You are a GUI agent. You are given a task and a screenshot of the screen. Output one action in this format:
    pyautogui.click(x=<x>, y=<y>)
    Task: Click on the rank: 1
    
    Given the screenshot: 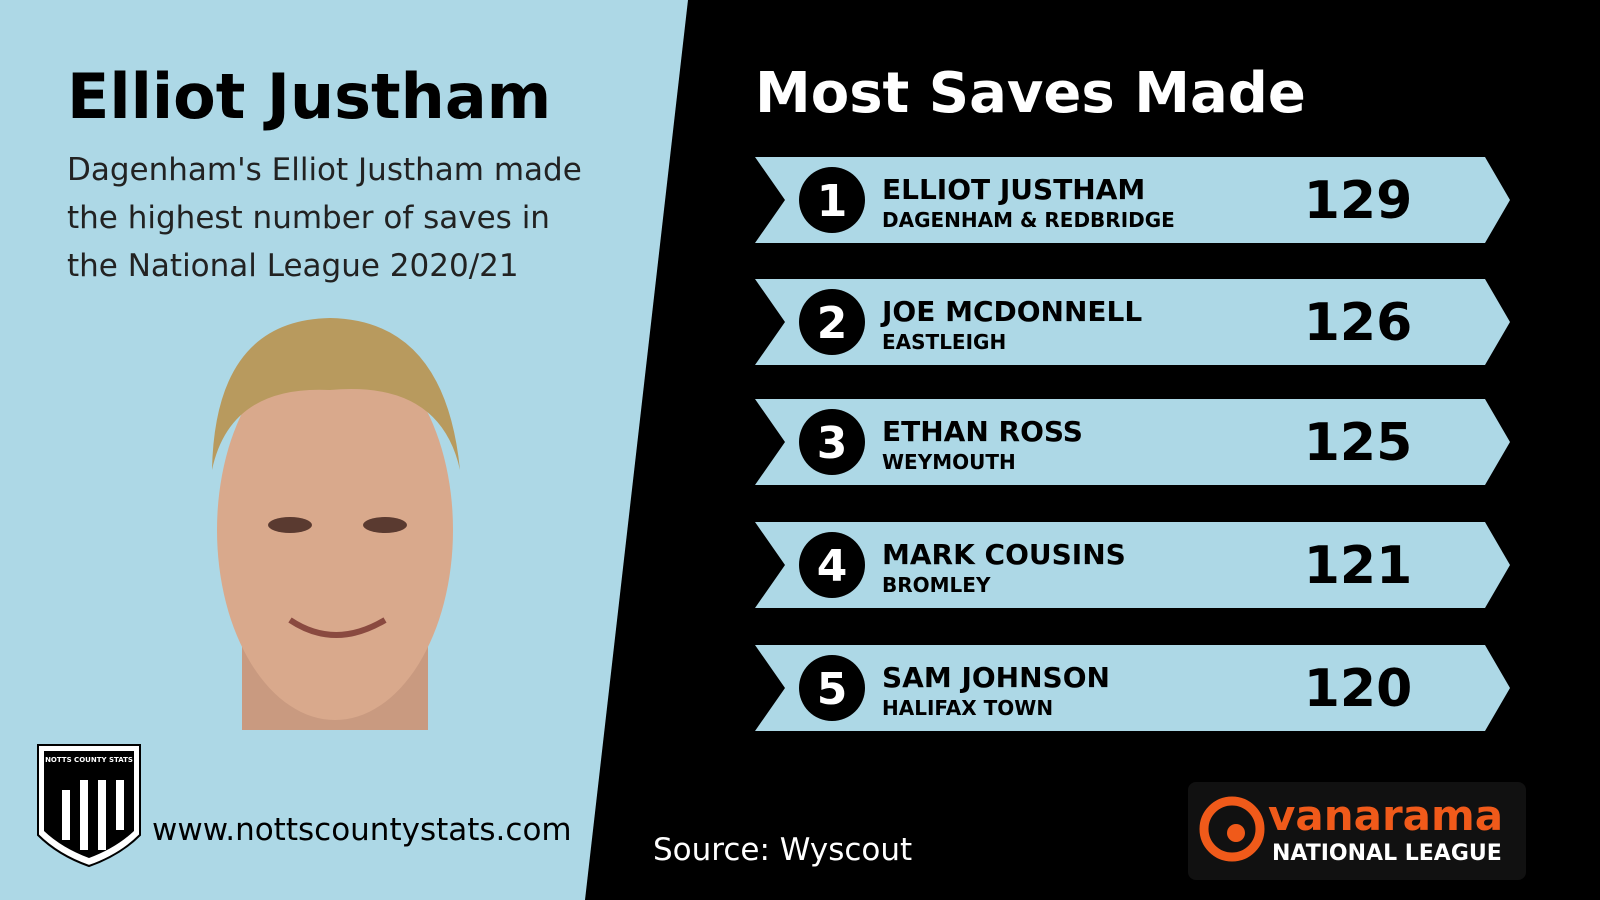 What is the action you would take?
    pyautogui.click(x=832, y=201)
    